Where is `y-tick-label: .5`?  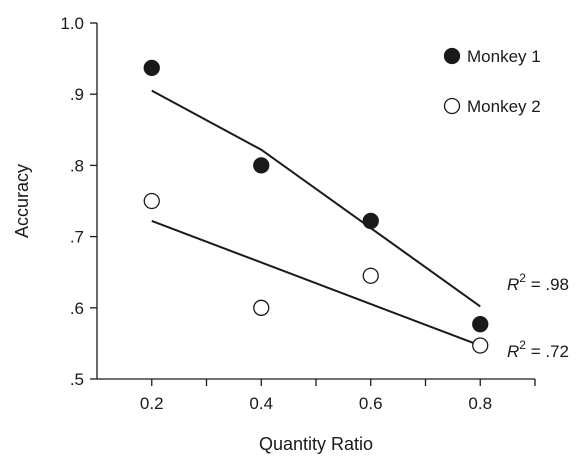
y-tick-label: .5 is located at coordinates (77, 379).